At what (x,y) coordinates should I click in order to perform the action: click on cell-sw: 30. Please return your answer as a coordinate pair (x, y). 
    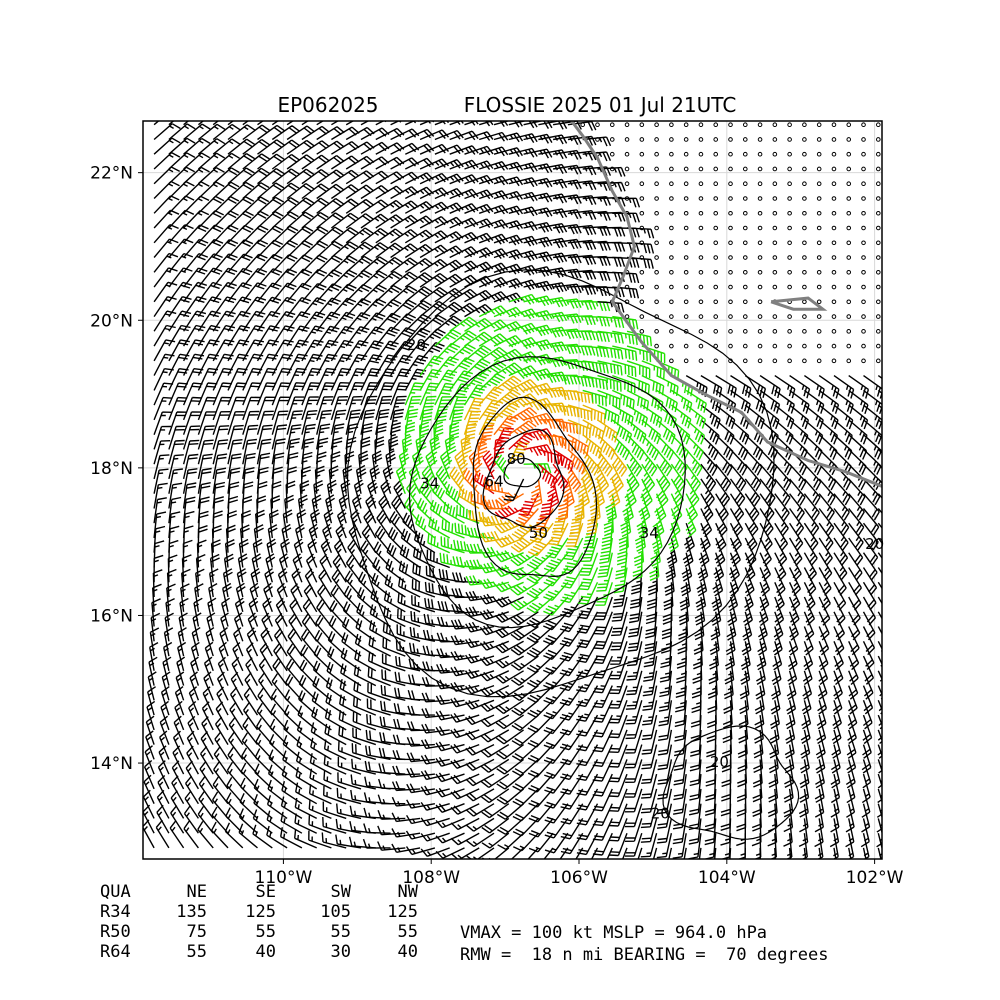
    Looking at the image, I should click on (340, 952).